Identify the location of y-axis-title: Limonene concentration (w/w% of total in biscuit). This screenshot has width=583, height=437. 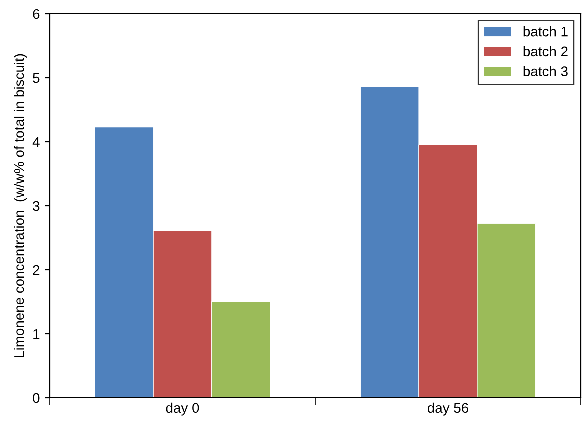
(20, 206).